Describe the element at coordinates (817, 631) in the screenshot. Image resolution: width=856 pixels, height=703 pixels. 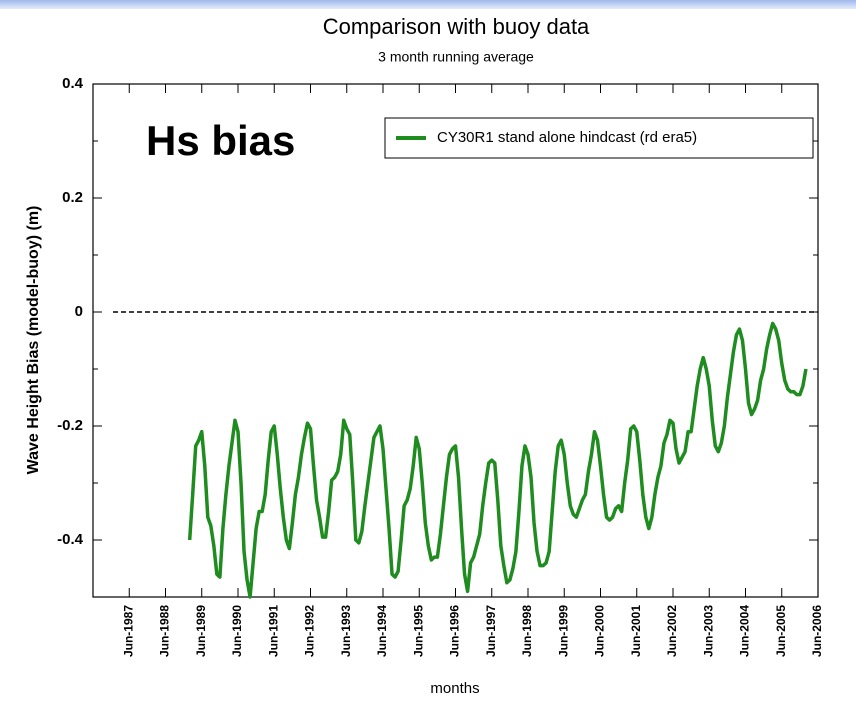
I see `x-tick-label: Jun-2006` at that location.